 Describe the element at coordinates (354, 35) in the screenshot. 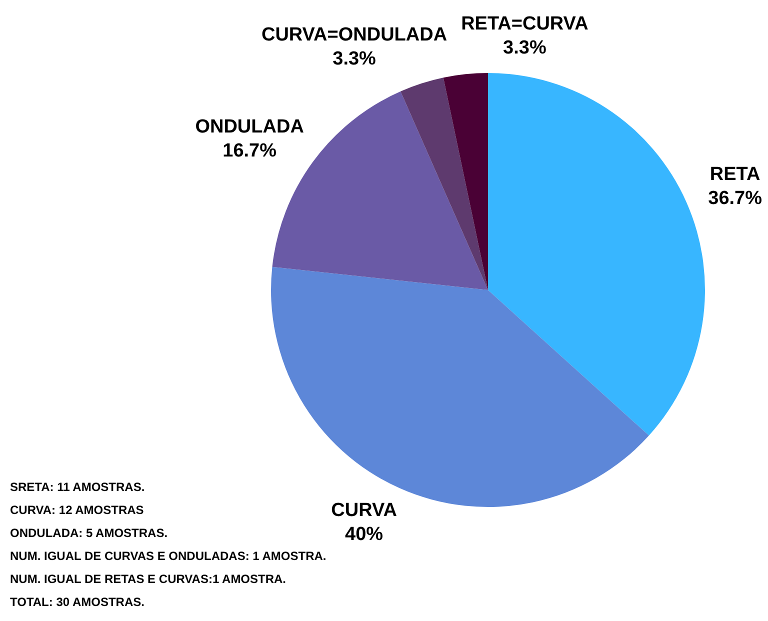

I see `slice-label: CURVA=ONDULADA` at that location.